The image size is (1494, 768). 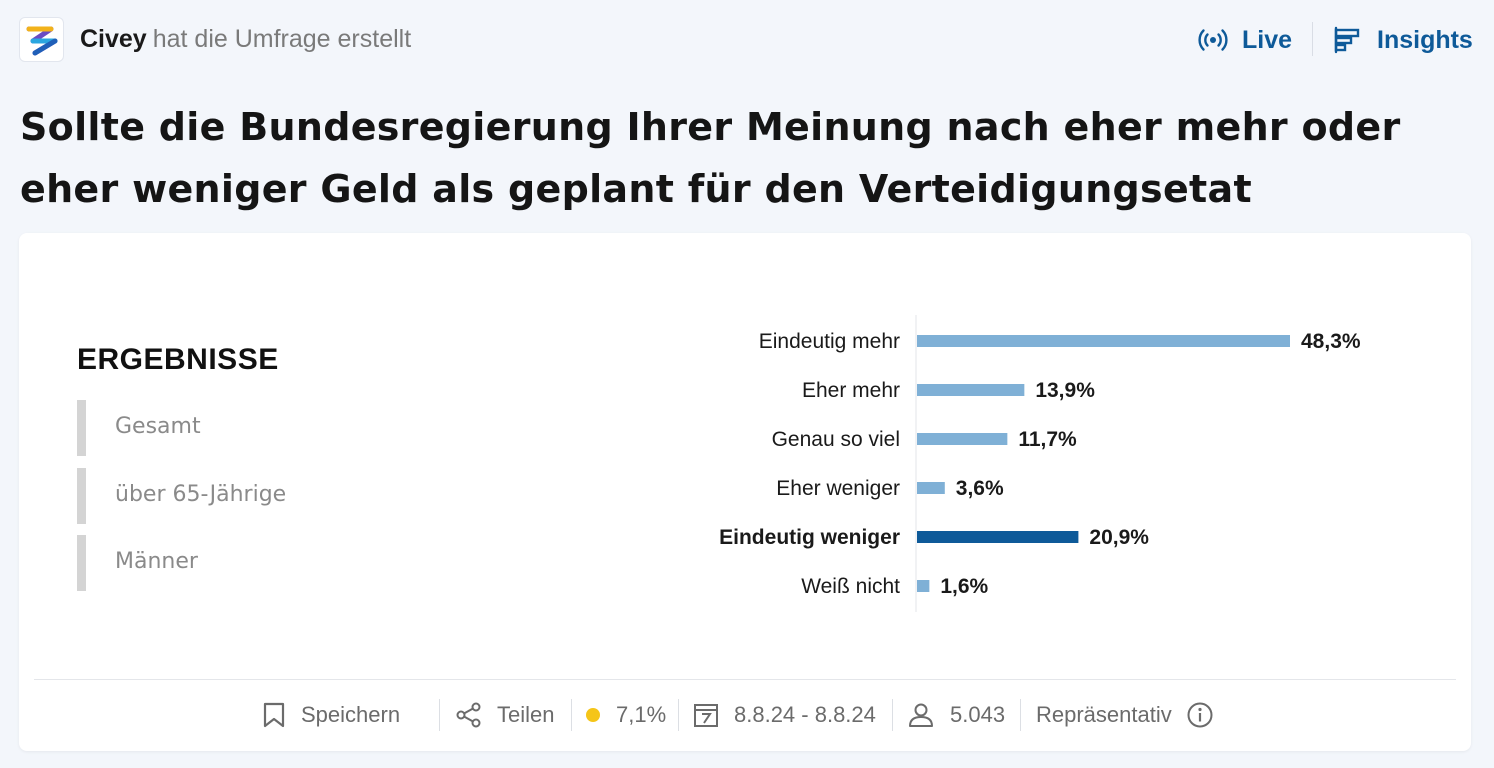 I want to click on date-range: 8.8.24 - 8.8.24, so click(x=805, y=714).